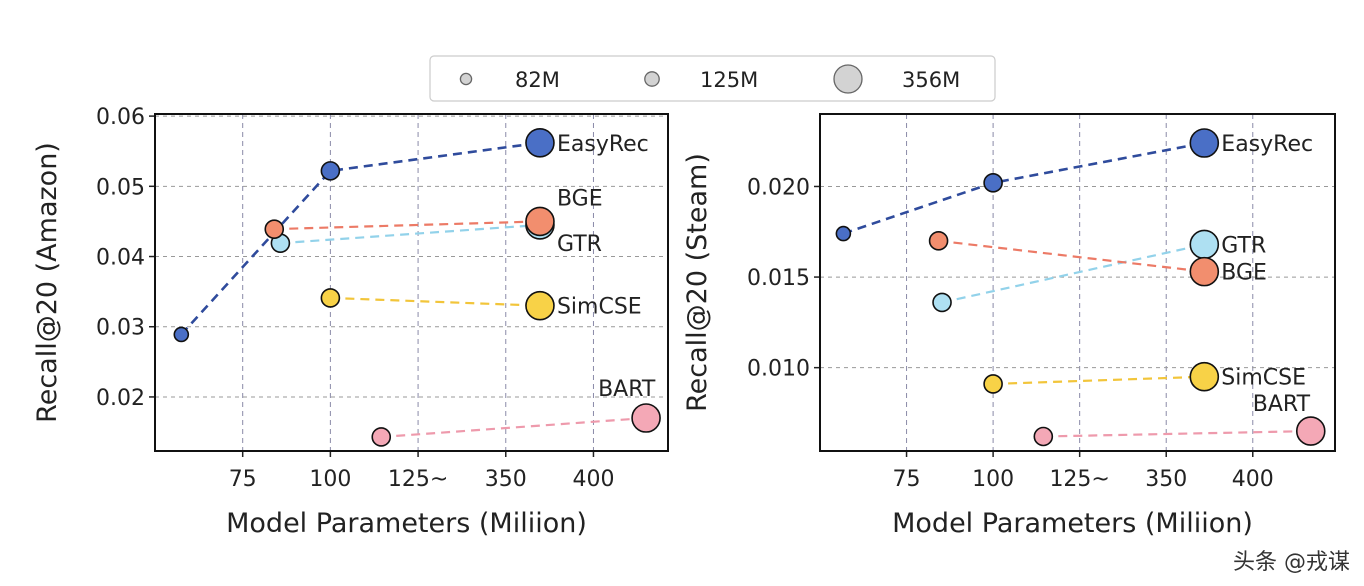 This screenshot has height=586, width=1364. Describe the element at coordinates (47, 282) in the screenshot. I see `y-axis-label: Recall@20 (Amazon)` at that location.